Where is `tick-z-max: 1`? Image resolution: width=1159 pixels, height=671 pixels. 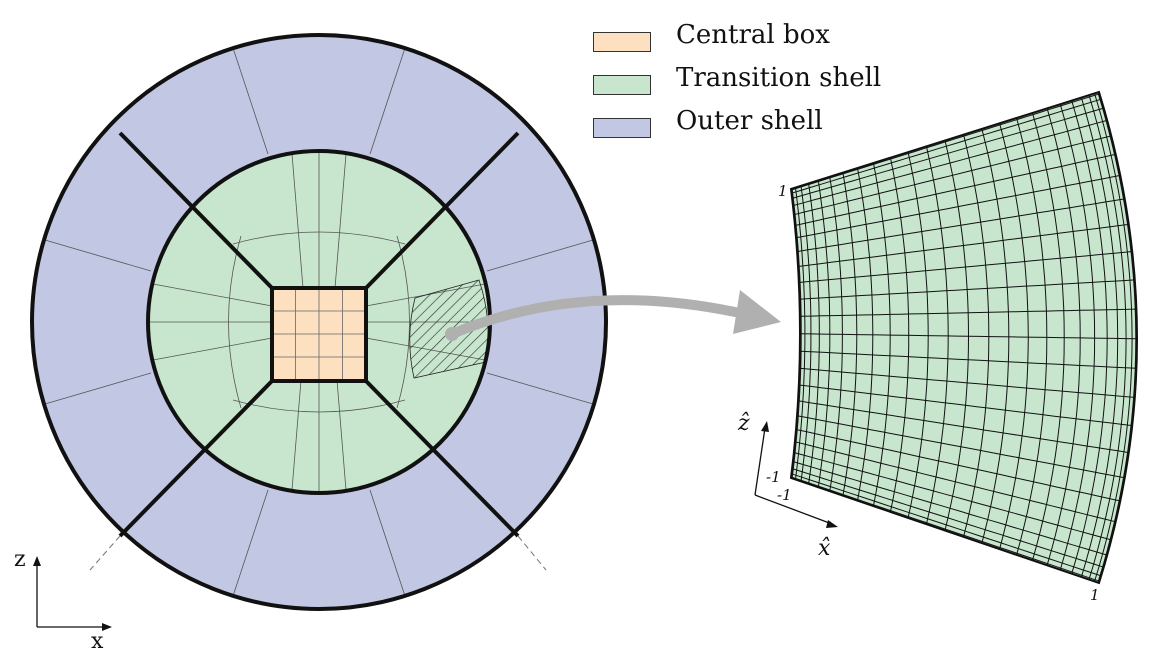
tick-z-max: 1 is located at coordinates (783, 191).